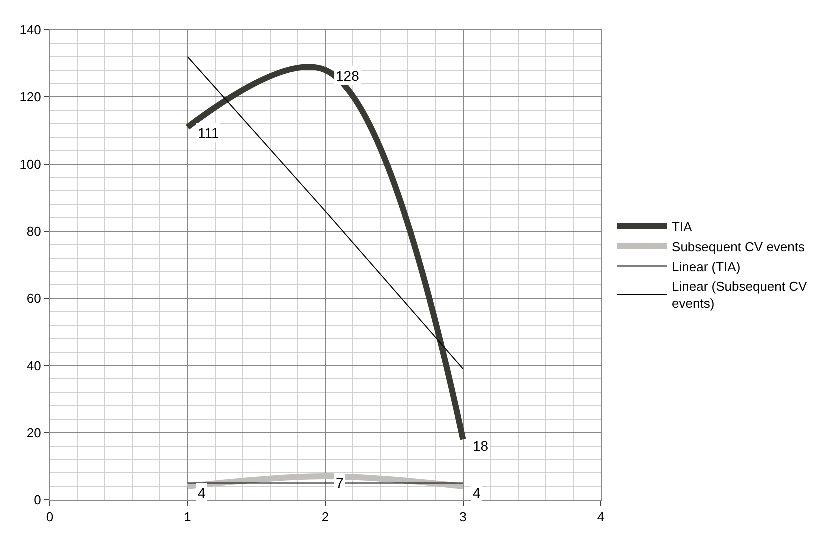  I want to click on y-tick-label: 20, so click(34, 432).